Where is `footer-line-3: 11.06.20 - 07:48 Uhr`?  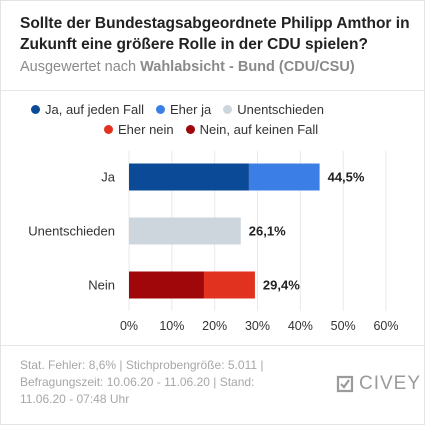 footer-line-3: 11.06.20 - 07:48 Uhr is located at coordinates (75, 399).